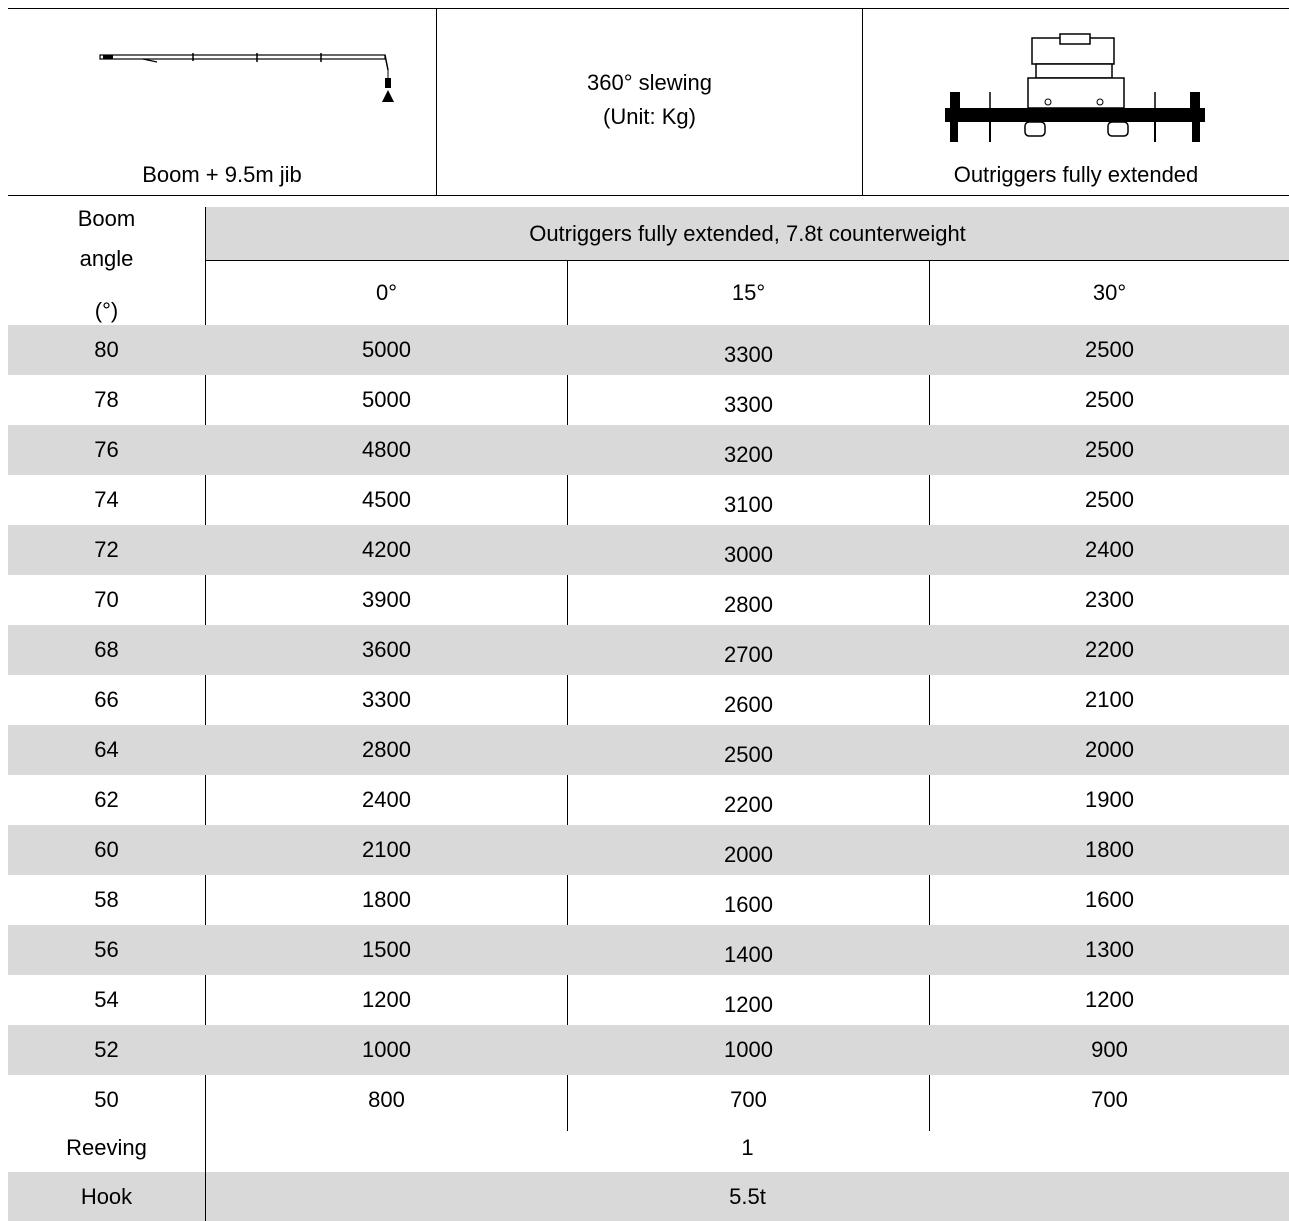 The image size is (1289, 1221). Describe the element at coordinates (747, 260) in the screenshot. I see `group-header-bottom` at that location.